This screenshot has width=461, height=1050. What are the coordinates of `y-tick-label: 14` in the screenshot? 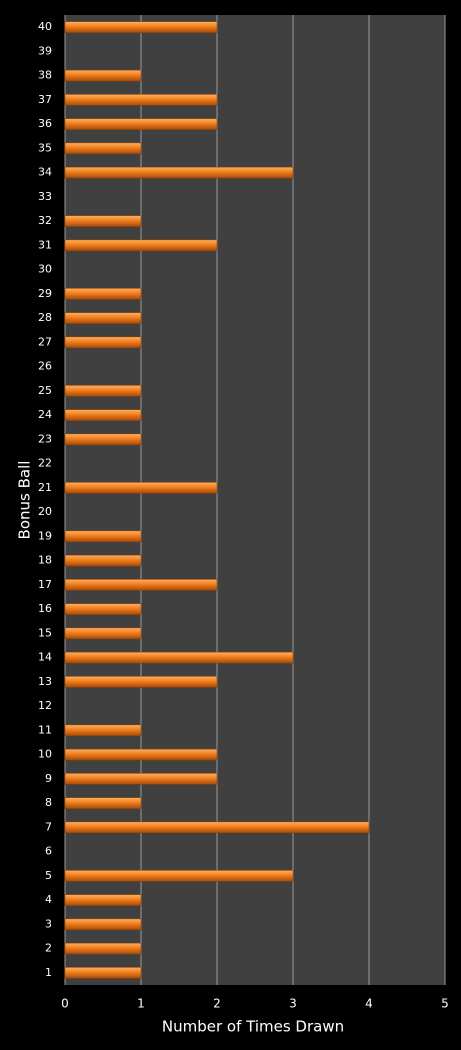 It's located at (45, 657).